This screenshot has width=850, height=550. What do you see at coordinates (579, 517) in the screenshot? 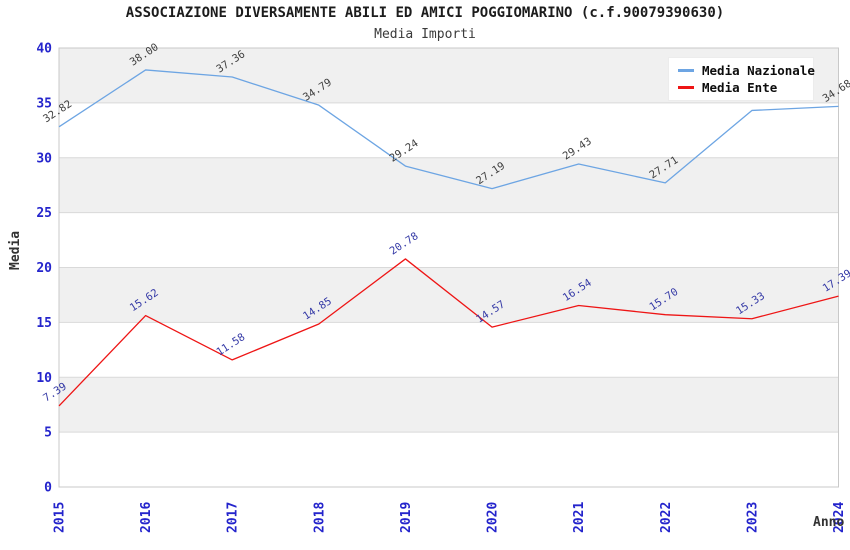
I see `x-tick-label: 2021` at bounding box center [579, 517].